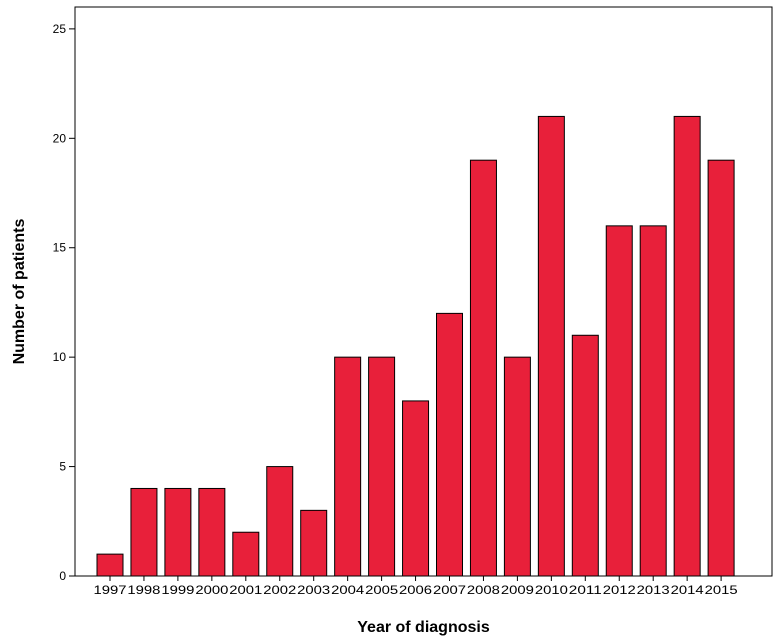 The height and width of the screenshot is (639, 774). What do you see at coordinates (177, 590) in the screenshot?
I see `x-tick-label-1999: 1999` at bounding box center [177, 590].